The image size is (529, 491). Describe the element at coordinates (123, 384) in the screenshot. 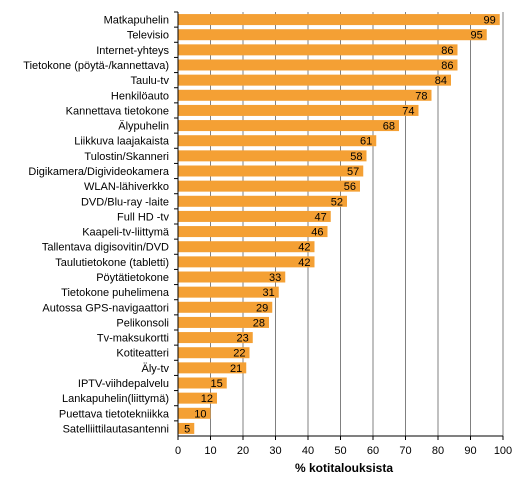

I see `category-label: IPTV-viihdepalvelu` at that location.